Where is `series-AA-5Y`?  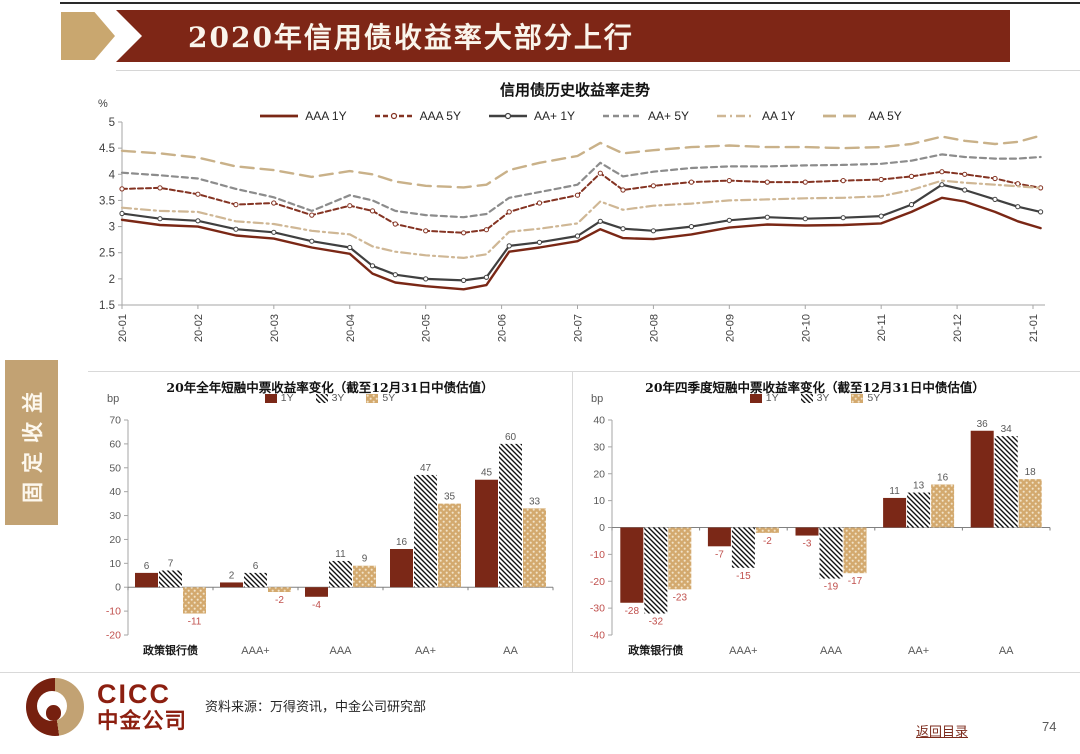
series-AA-5Y is located at coordinates (581, 161).